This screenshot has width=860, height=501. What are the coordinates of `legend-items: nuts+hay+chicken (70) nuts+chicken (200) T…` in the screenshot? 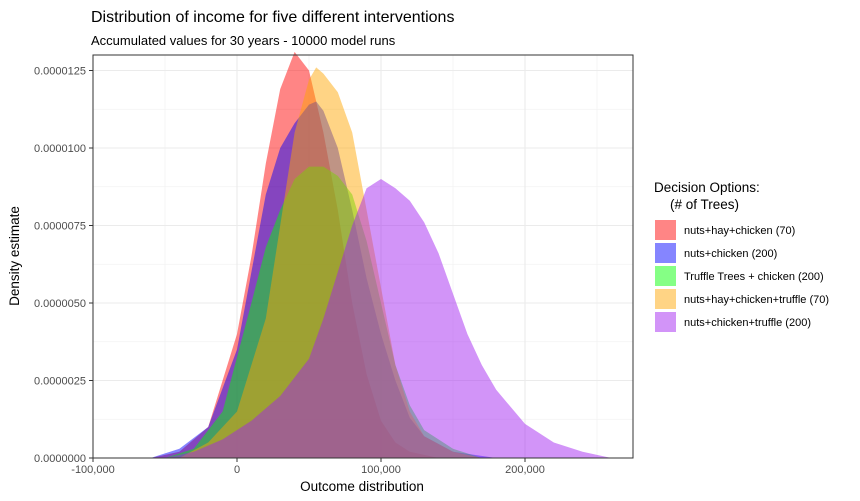 It's located at (742, 276).